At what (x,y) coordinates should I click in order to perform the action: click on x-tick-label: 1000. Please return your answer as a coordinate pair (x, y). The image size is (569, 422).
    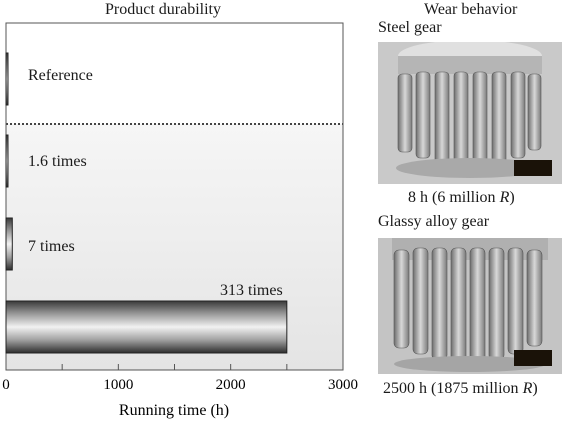
    Looking at the image, I should click on (118, 385).